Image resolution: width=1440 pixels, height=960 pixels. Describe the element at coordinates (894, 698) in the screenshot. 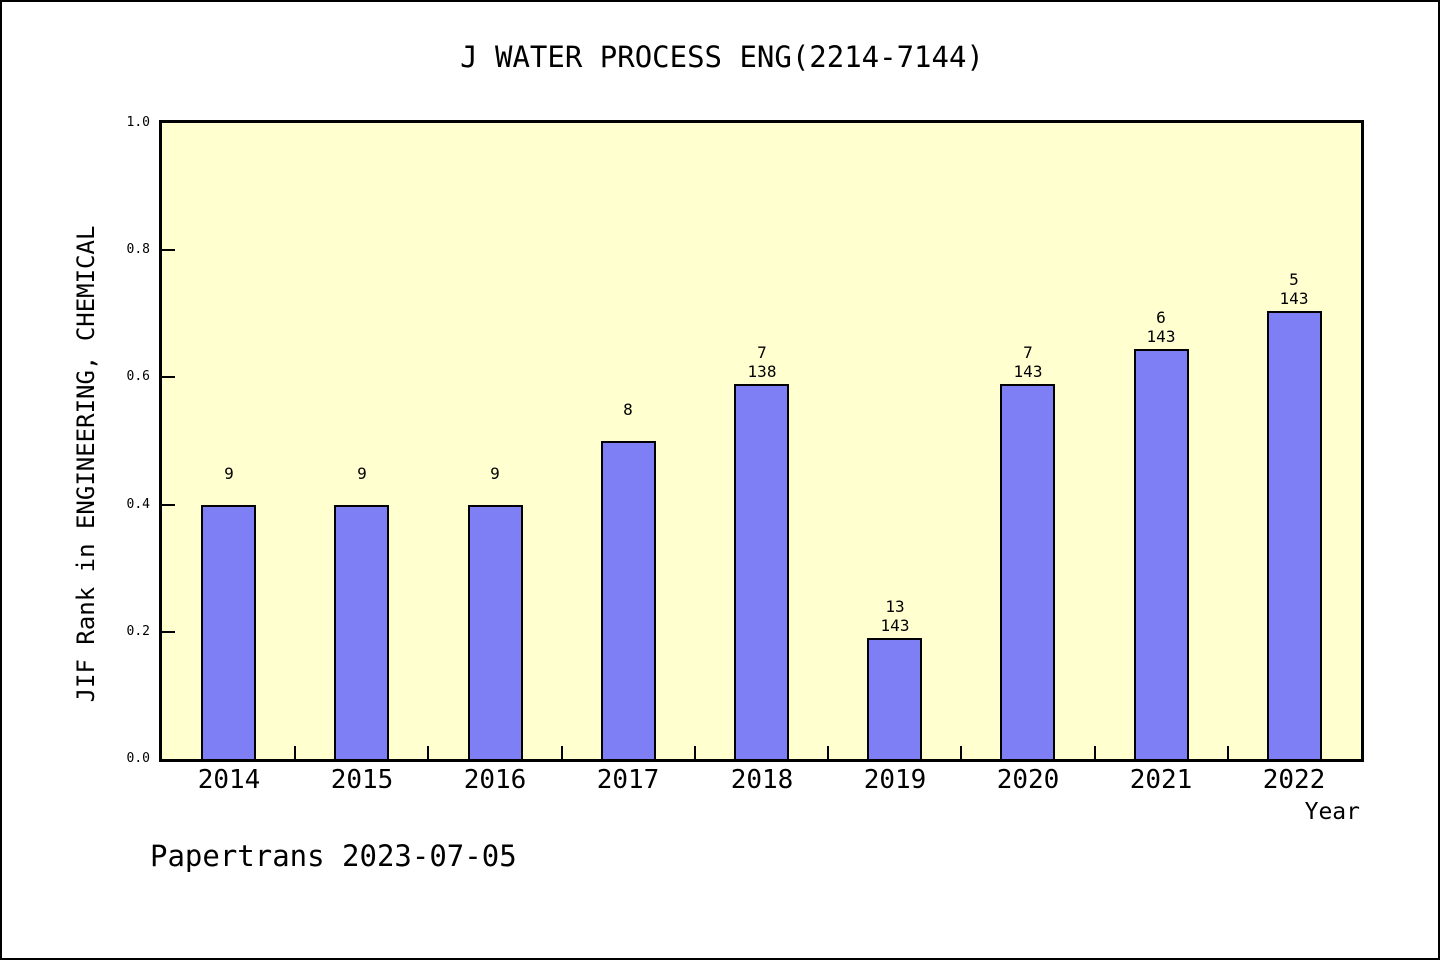

I see `bar-2019` at that location.